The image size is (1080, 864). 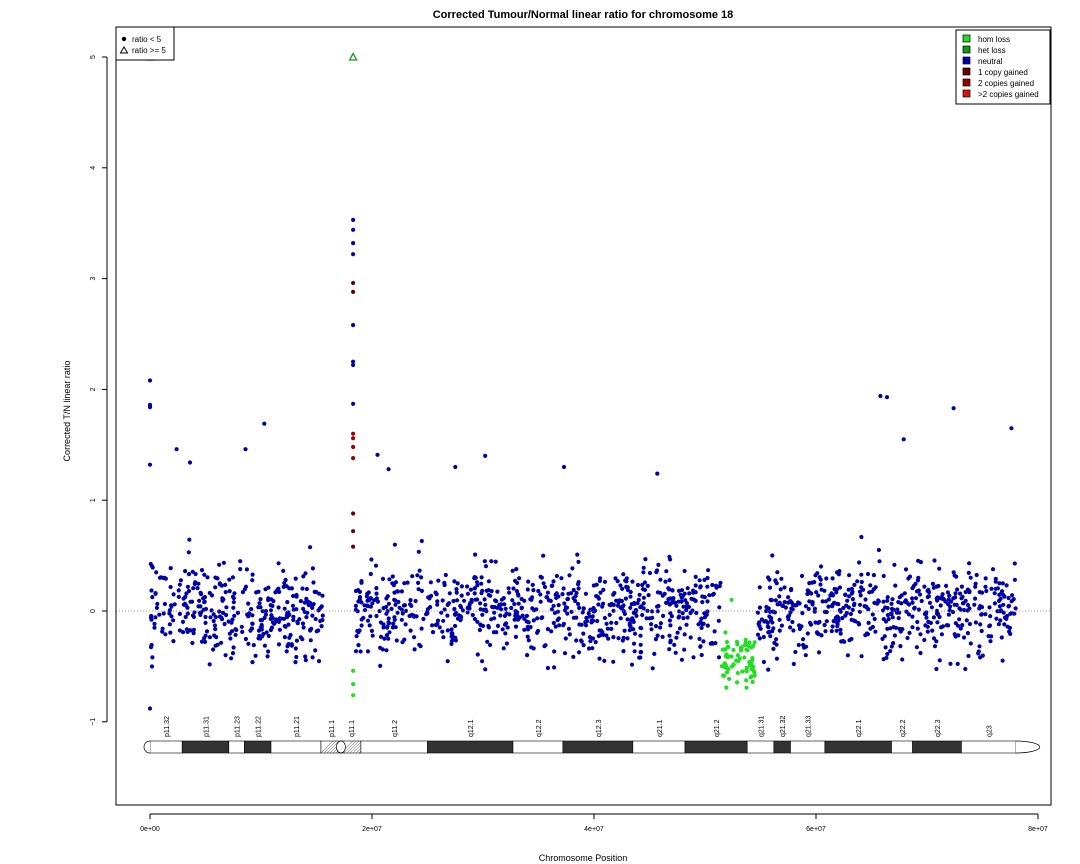 What do you see at coordinates (990, 731) in the screenshot?
I see `band-label-19: q23` at bounding box center [990, 731].